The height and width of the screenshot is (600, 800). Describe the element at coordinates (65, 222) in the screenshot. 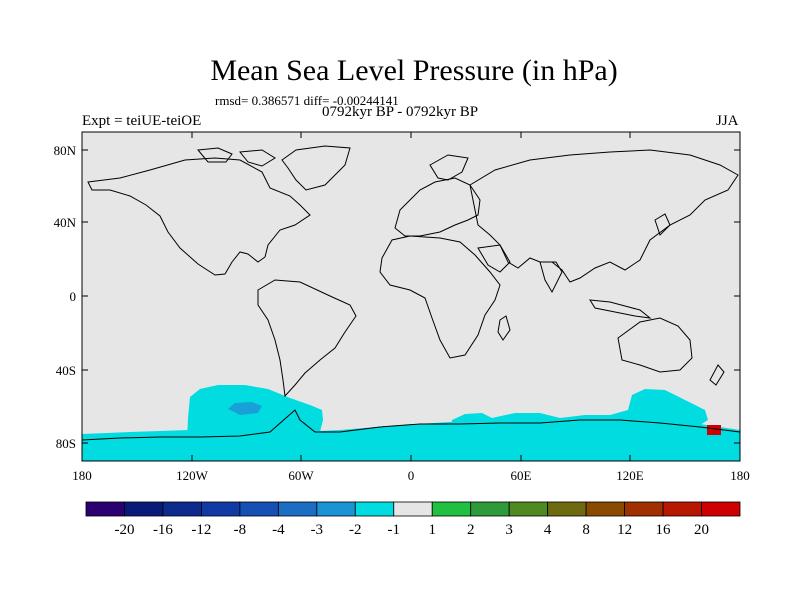

I see `lat-tick-label: 40N` at that location.